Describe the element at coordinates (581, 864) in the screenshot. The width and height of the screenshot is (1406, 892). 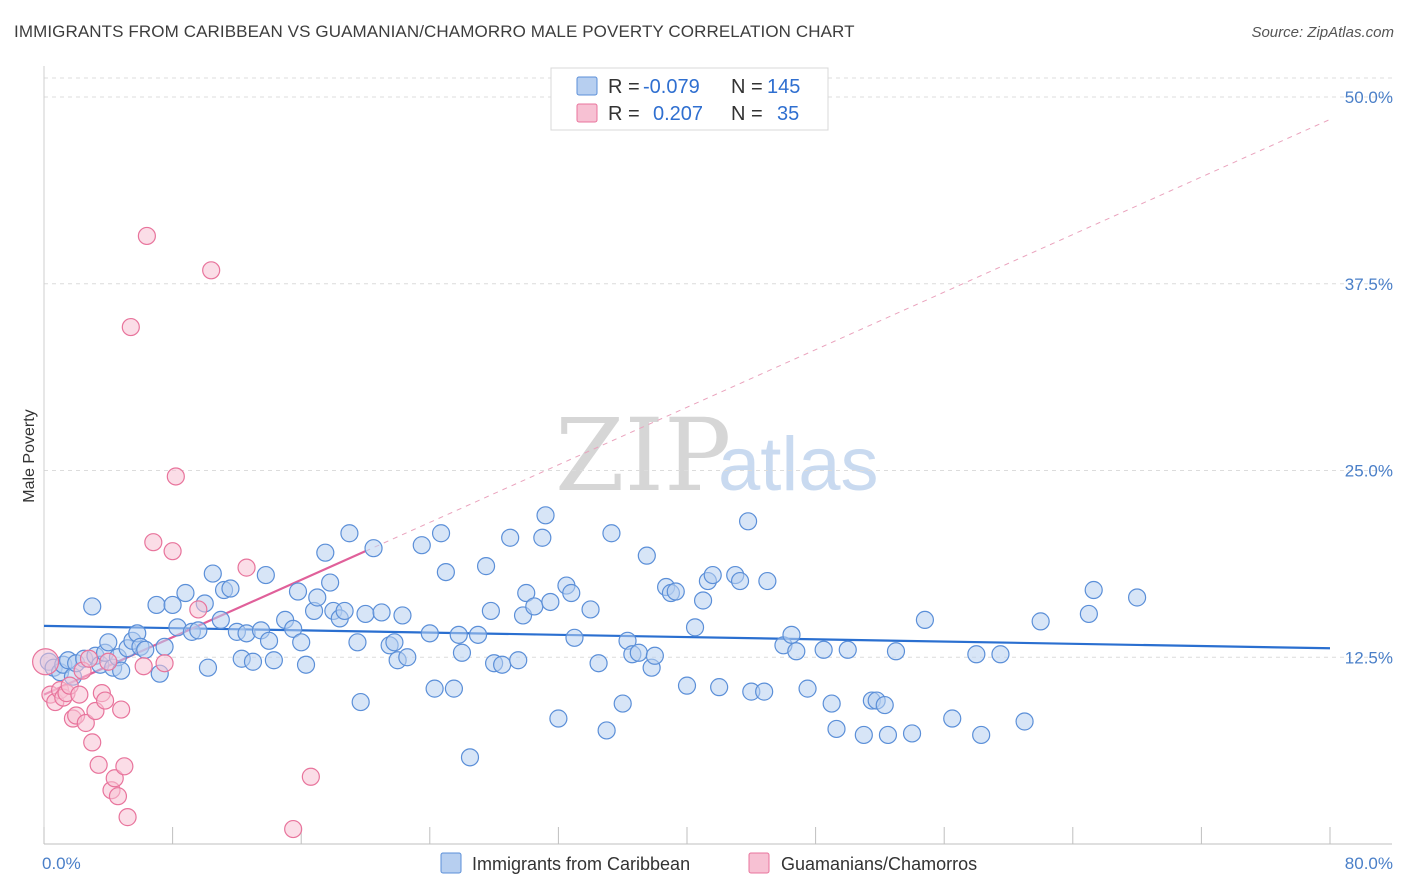
I see `bottom-legend-label-blue: Immigrants from Caribbean` at that location.